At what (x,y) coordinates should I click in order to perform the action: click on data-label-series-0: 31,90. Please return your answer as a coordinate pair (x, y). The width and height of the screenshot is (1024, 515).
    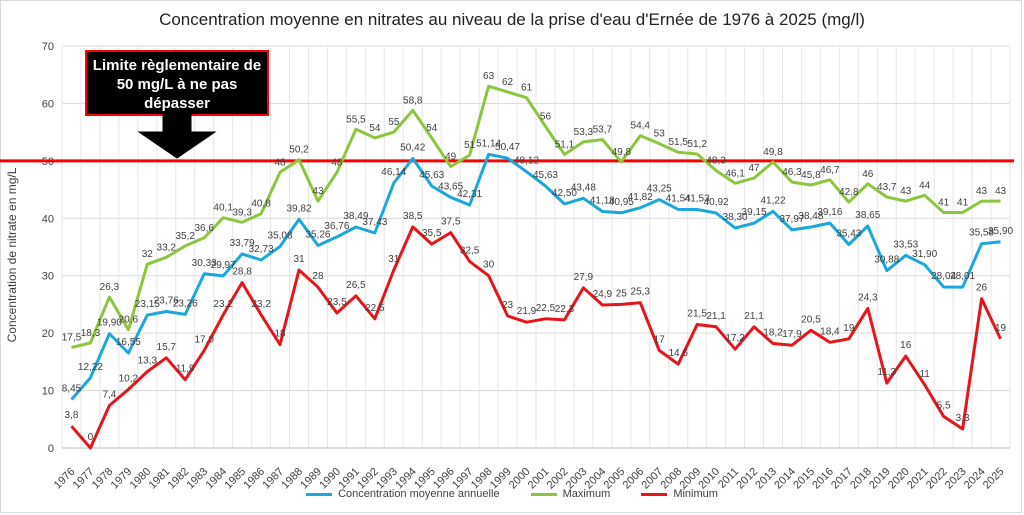
    Looking at the image, I should click on (924, 254).